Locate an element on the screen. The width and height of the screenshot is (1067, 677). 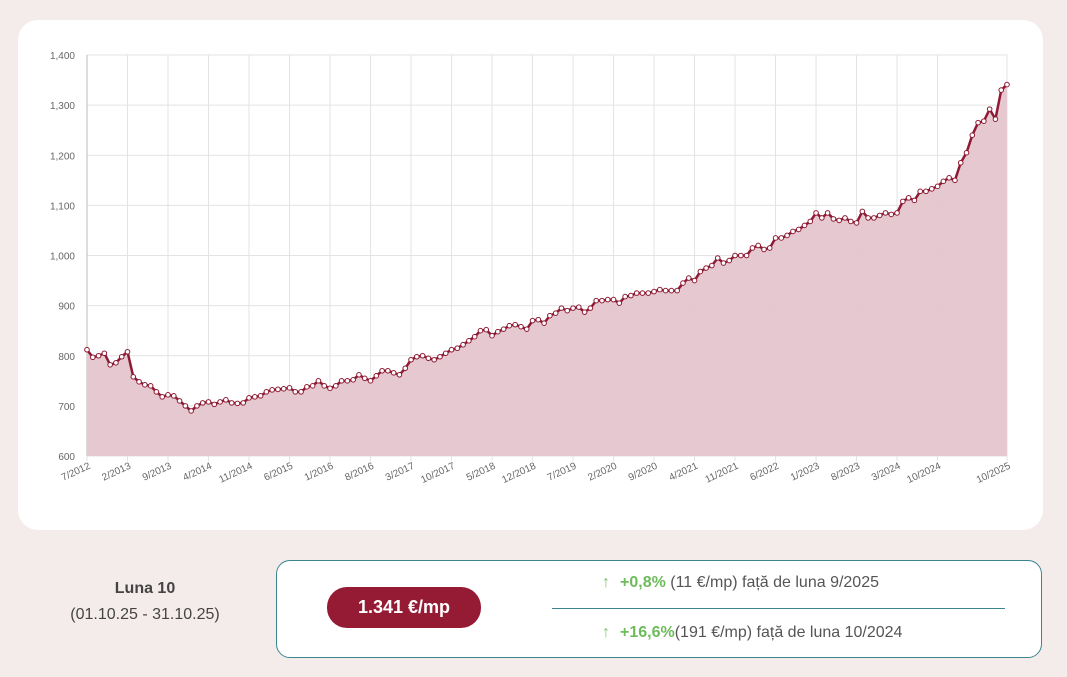
yearly-change-percent: +16,6% is located at coordinates (647, 632).